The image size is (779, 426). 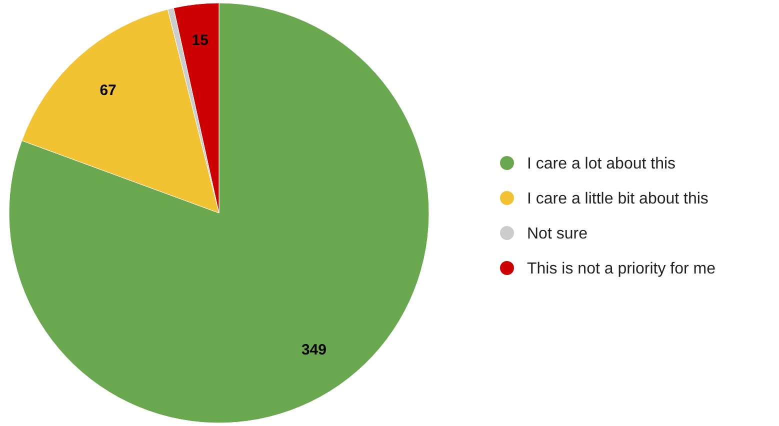 I want to click on legend-label: Not sure, so click(x=557, y=234).